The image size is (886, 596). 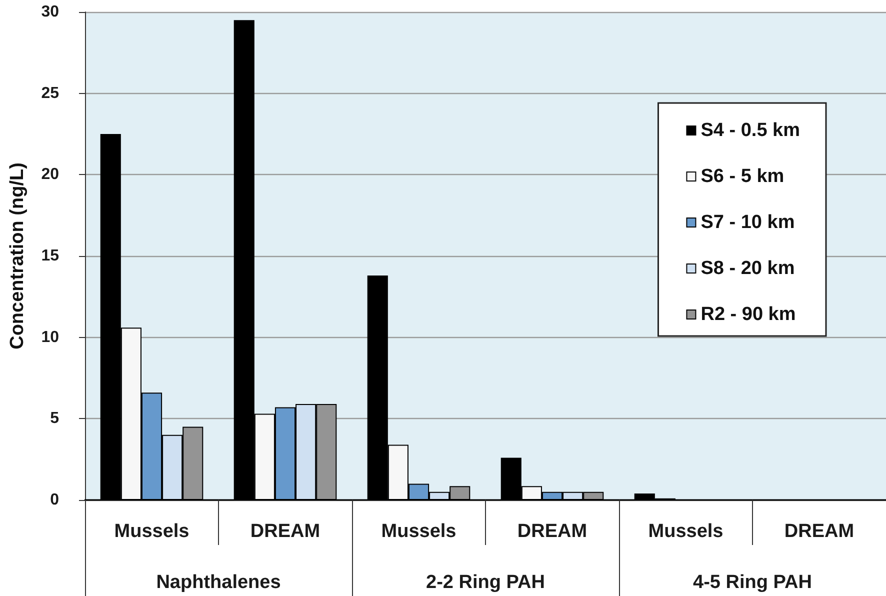 What do you see at coordinates (50, 93) in the screenshot?
I see `y-tick-label: 25` at bounding box center [50, 93].